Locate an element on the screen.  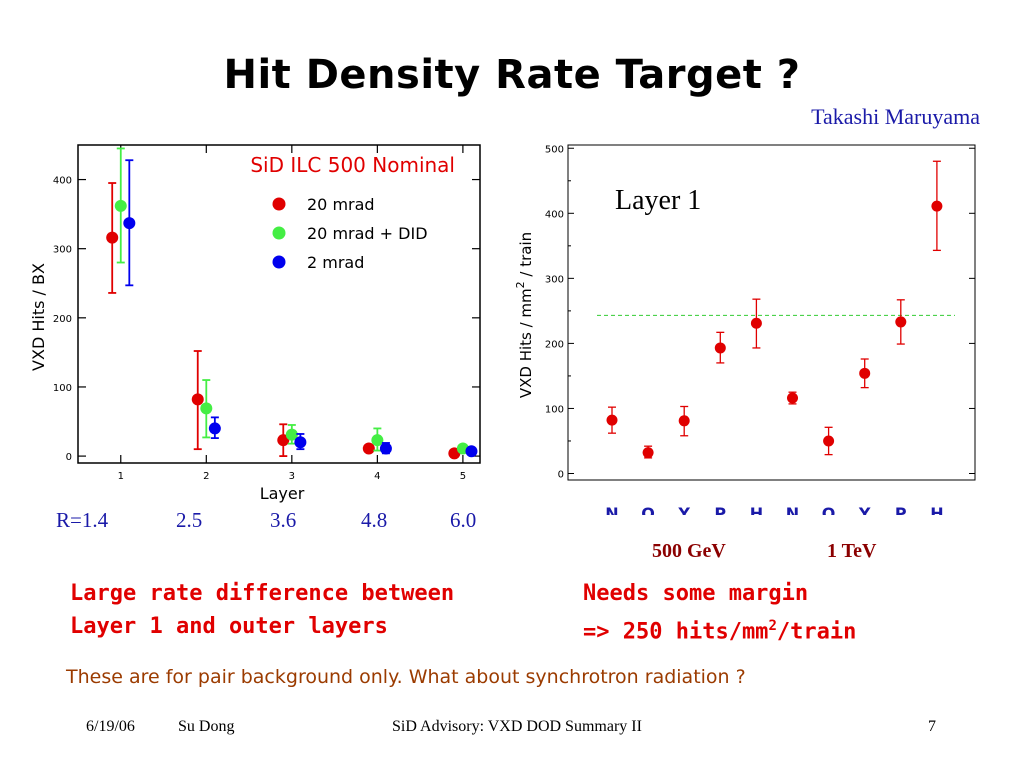
right-chart-ylabel-post: / train is located at coordinates (526, 257).